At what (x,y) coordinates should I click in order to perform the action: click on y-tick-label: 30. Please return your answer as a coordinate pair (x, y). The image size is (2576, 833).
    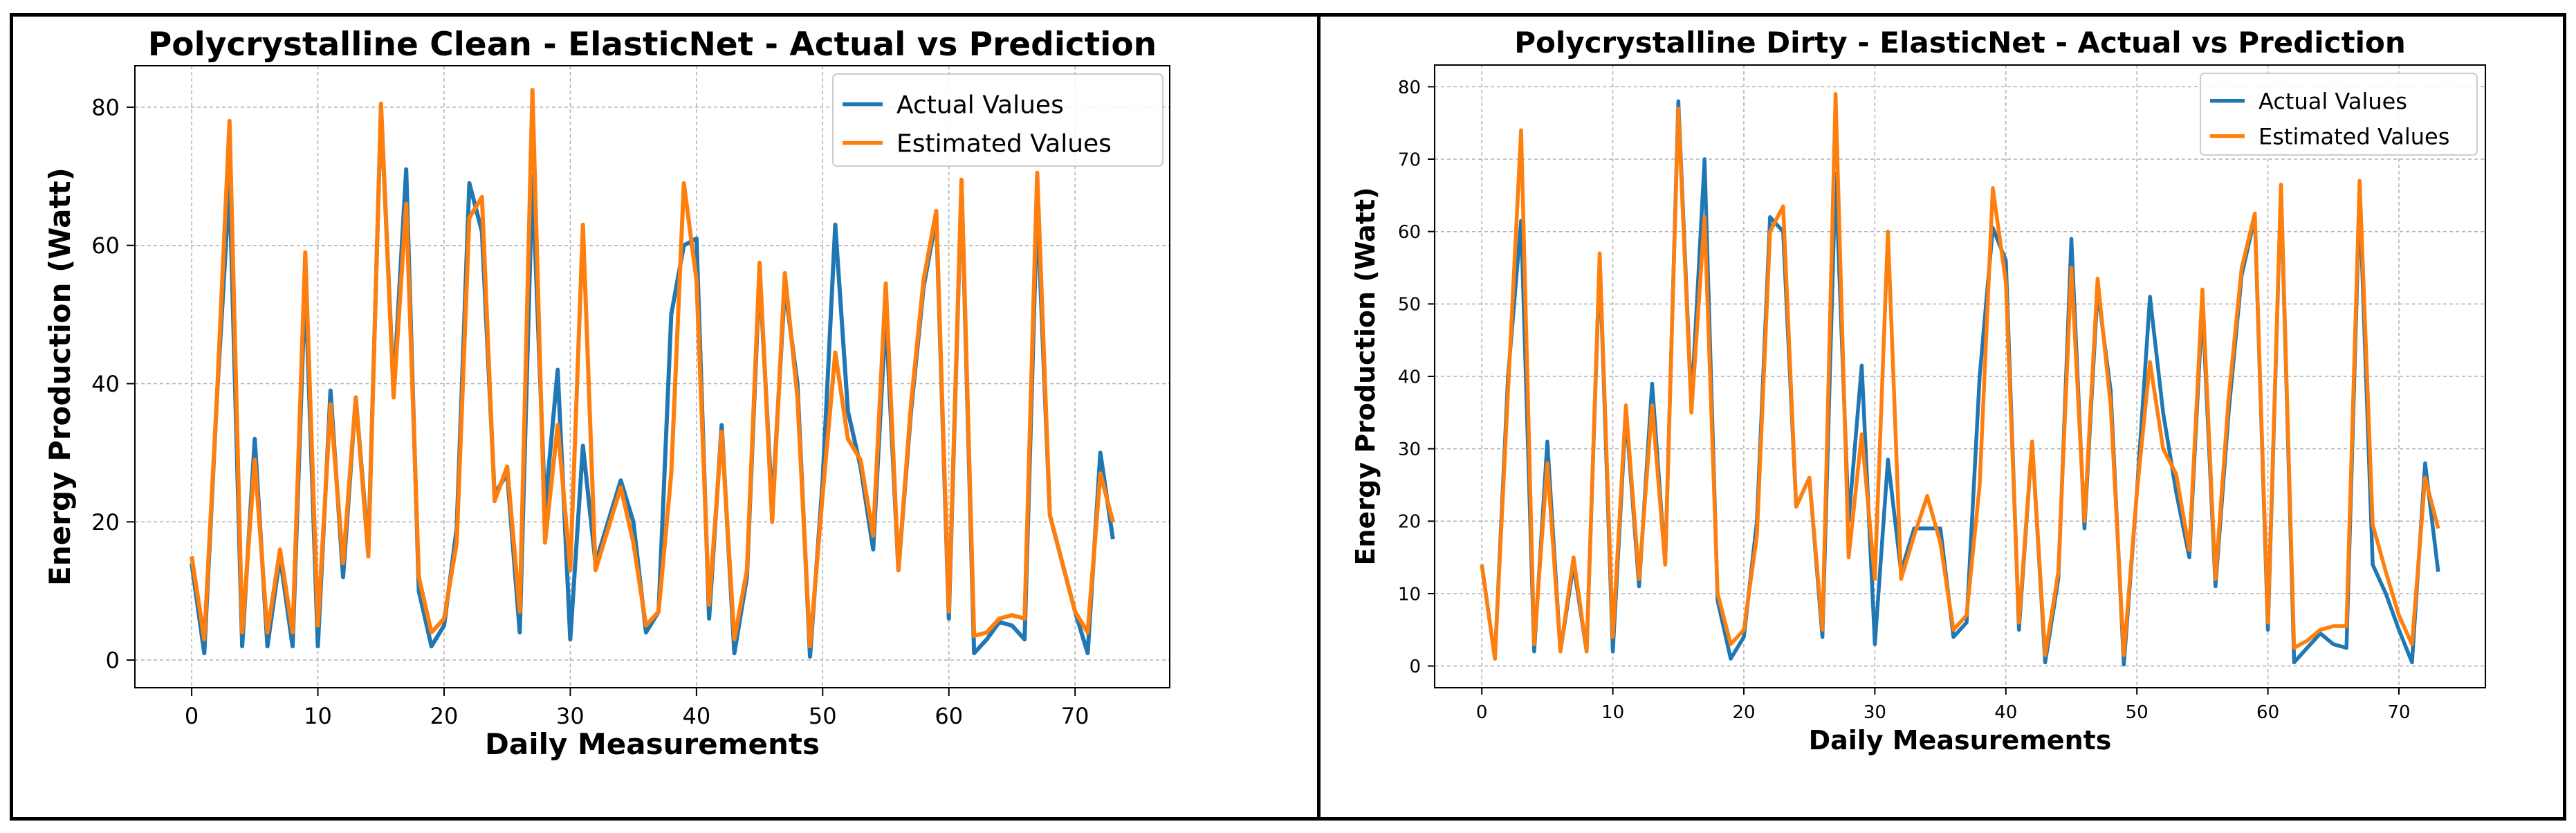
    Looking at the image, I should click on (1409, 449).